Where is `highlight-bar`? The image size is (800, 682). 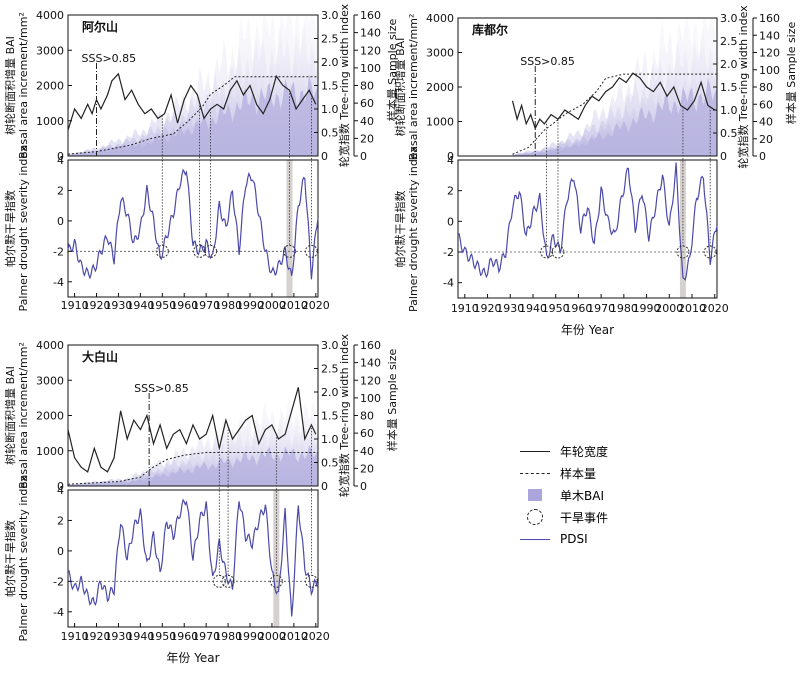
highlight-bar is located at coordinates (682, 229).